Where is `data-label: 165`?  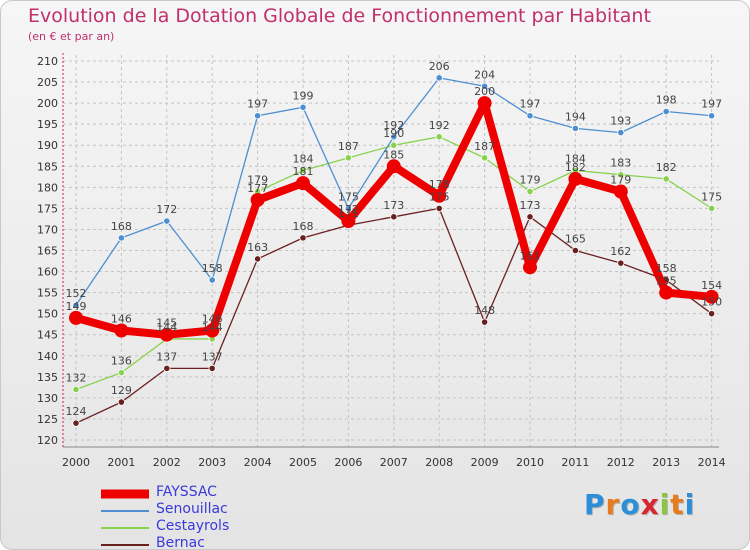 data-label: 165 is located at coordinates (575, 239).